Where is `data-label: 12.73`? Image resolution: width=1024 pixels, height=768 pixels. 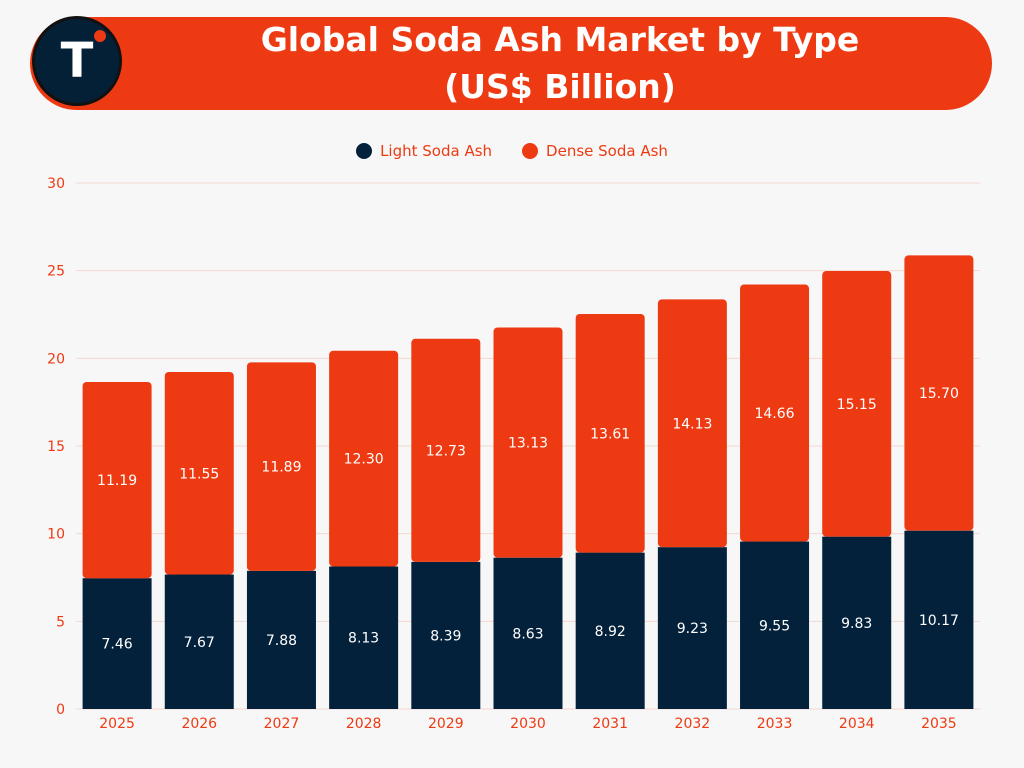 data-label: 12.73 is located at coordinates (446, 451).